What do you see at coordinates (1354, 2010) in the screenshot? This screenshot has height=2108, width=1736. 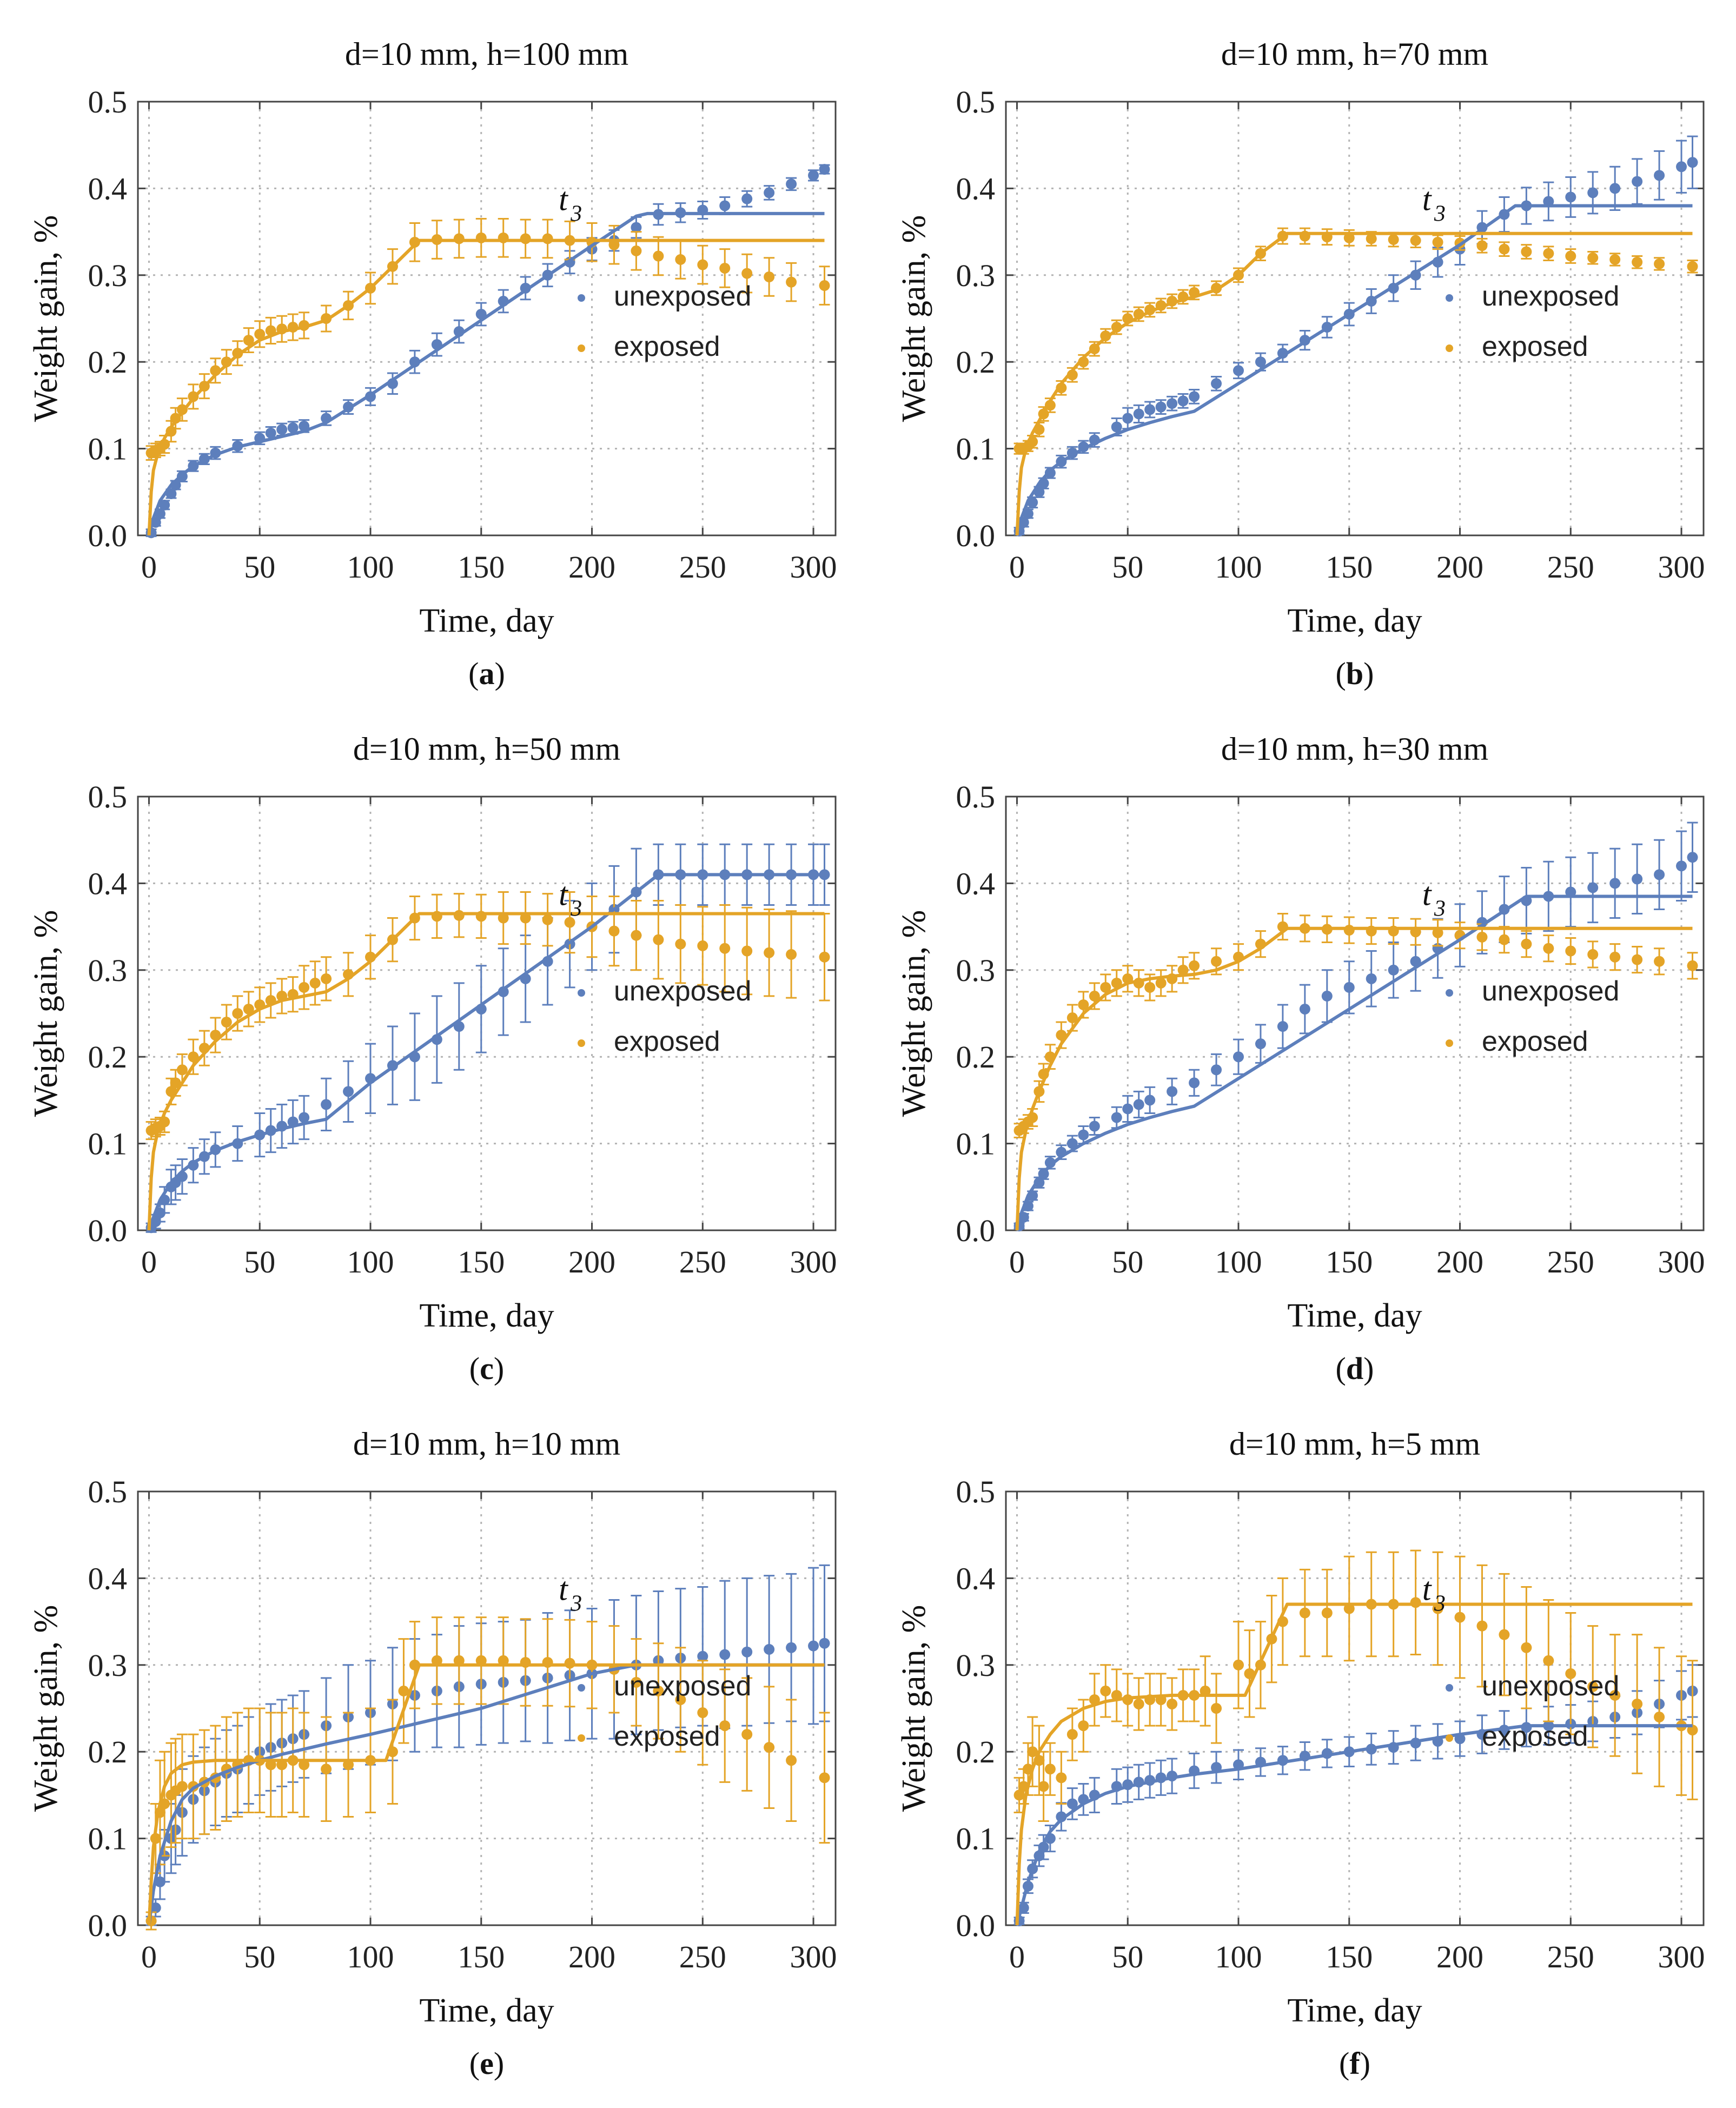 I see `x-axis-label: Time, day` at bounding box center [1354, 2010].